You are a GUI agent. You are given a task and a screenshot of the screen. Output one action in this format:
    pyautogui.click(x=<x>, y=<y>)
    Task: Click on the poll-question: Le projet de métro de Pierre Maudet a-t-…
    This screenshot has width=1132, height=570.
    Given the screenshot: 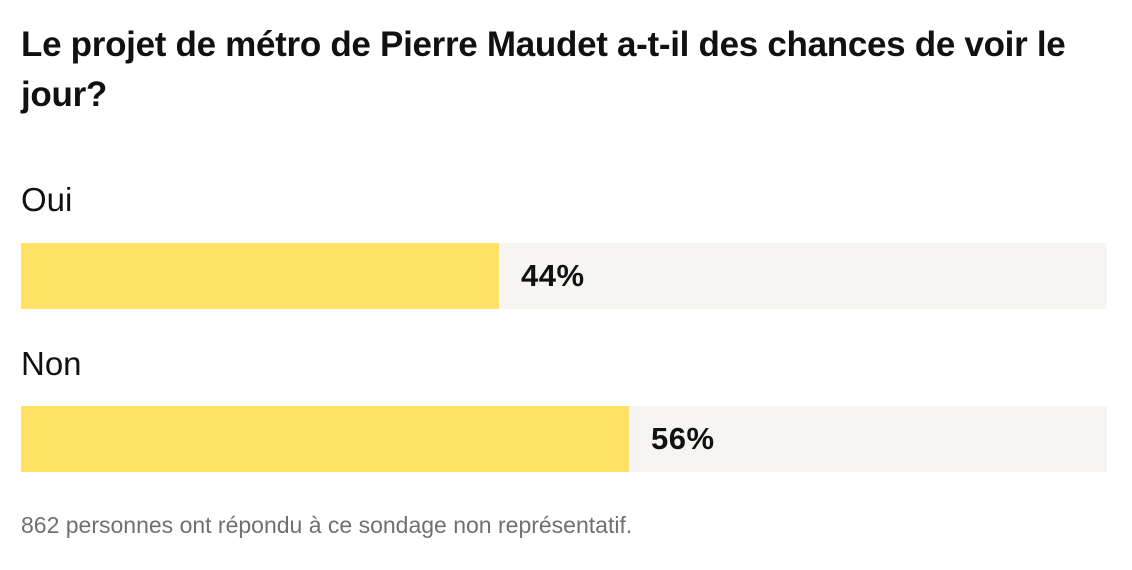 What is the action you would take?
    pyautogui.click(x=543, y=69)
    